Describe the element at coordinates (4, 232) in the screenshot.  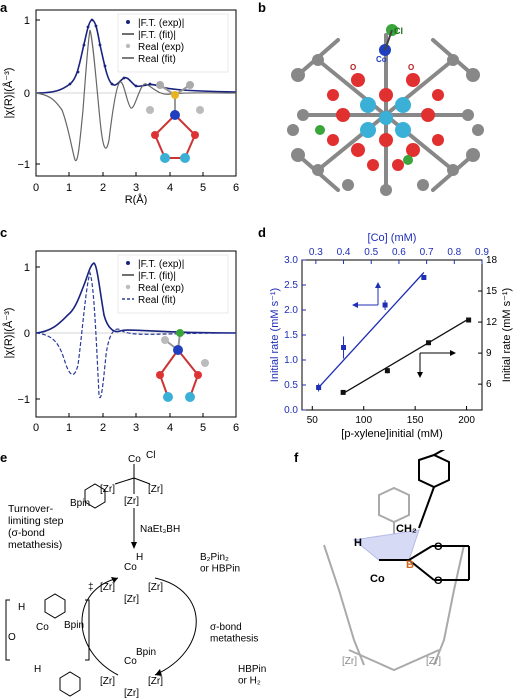
I see `panel-c-label: c` at that location.